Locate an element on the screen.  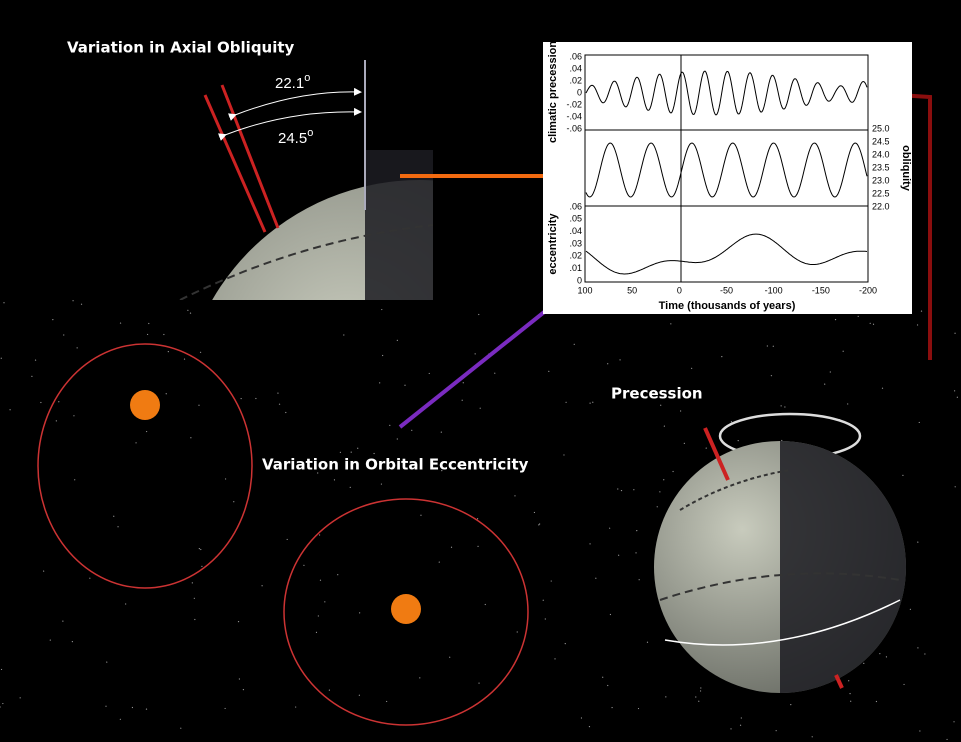
axis-line is located at coordinates (235, 163).